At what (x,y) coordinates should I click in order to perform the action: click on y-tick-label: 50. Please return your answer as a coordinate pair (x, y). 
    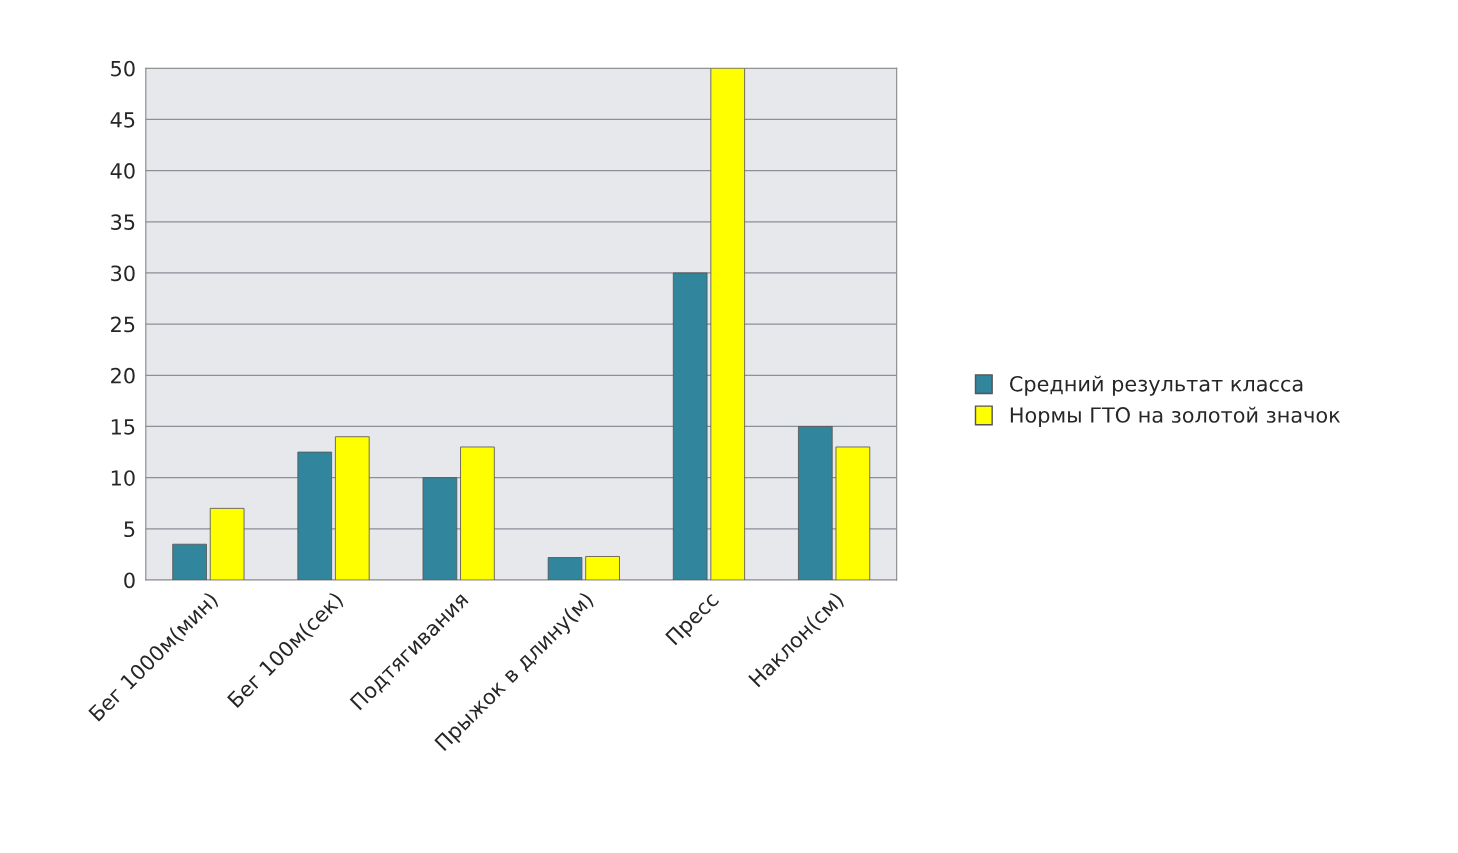
    Looking at the image, I should click on (123, 68).